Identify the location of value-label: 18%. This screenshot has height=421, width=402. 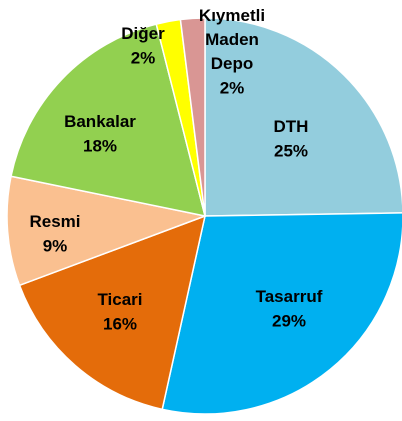
(100, 145).